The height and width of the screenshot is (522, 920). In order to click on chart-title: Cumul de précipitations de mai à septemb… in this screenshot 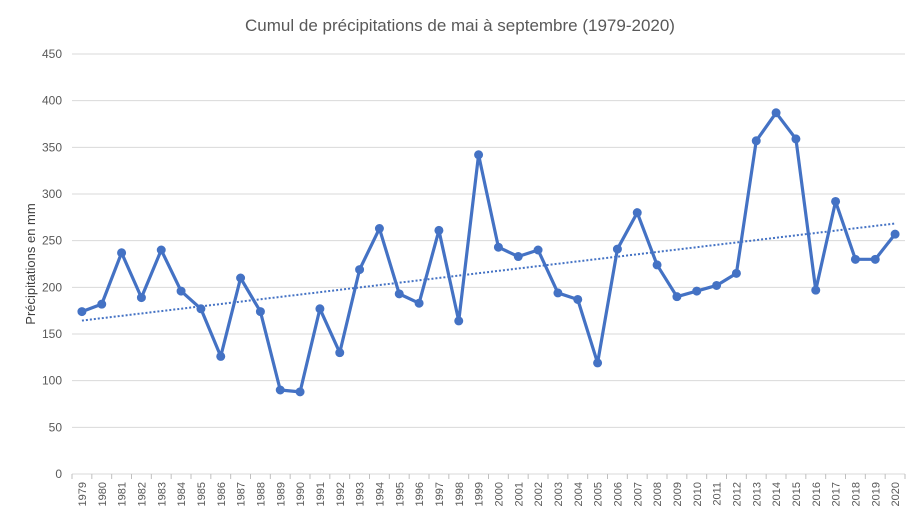, I will do `click(460, 25)`.